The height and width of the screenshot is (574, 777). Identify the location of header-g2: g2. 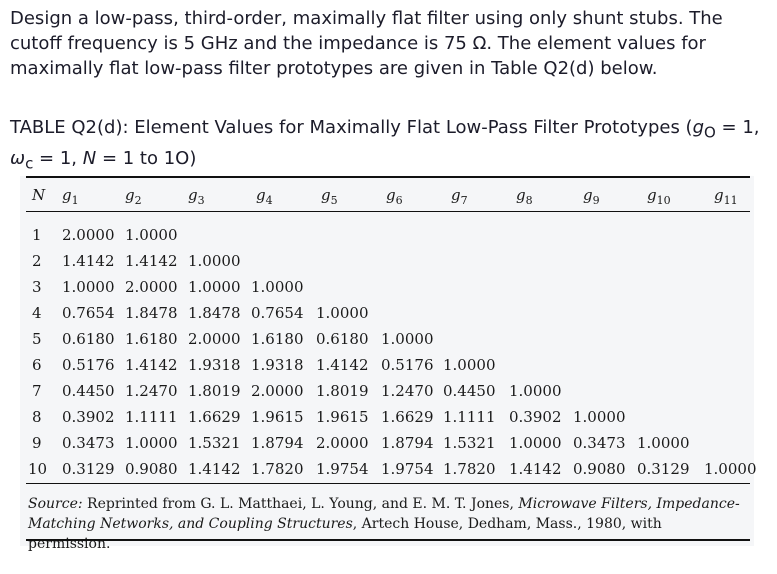
(133, 196).